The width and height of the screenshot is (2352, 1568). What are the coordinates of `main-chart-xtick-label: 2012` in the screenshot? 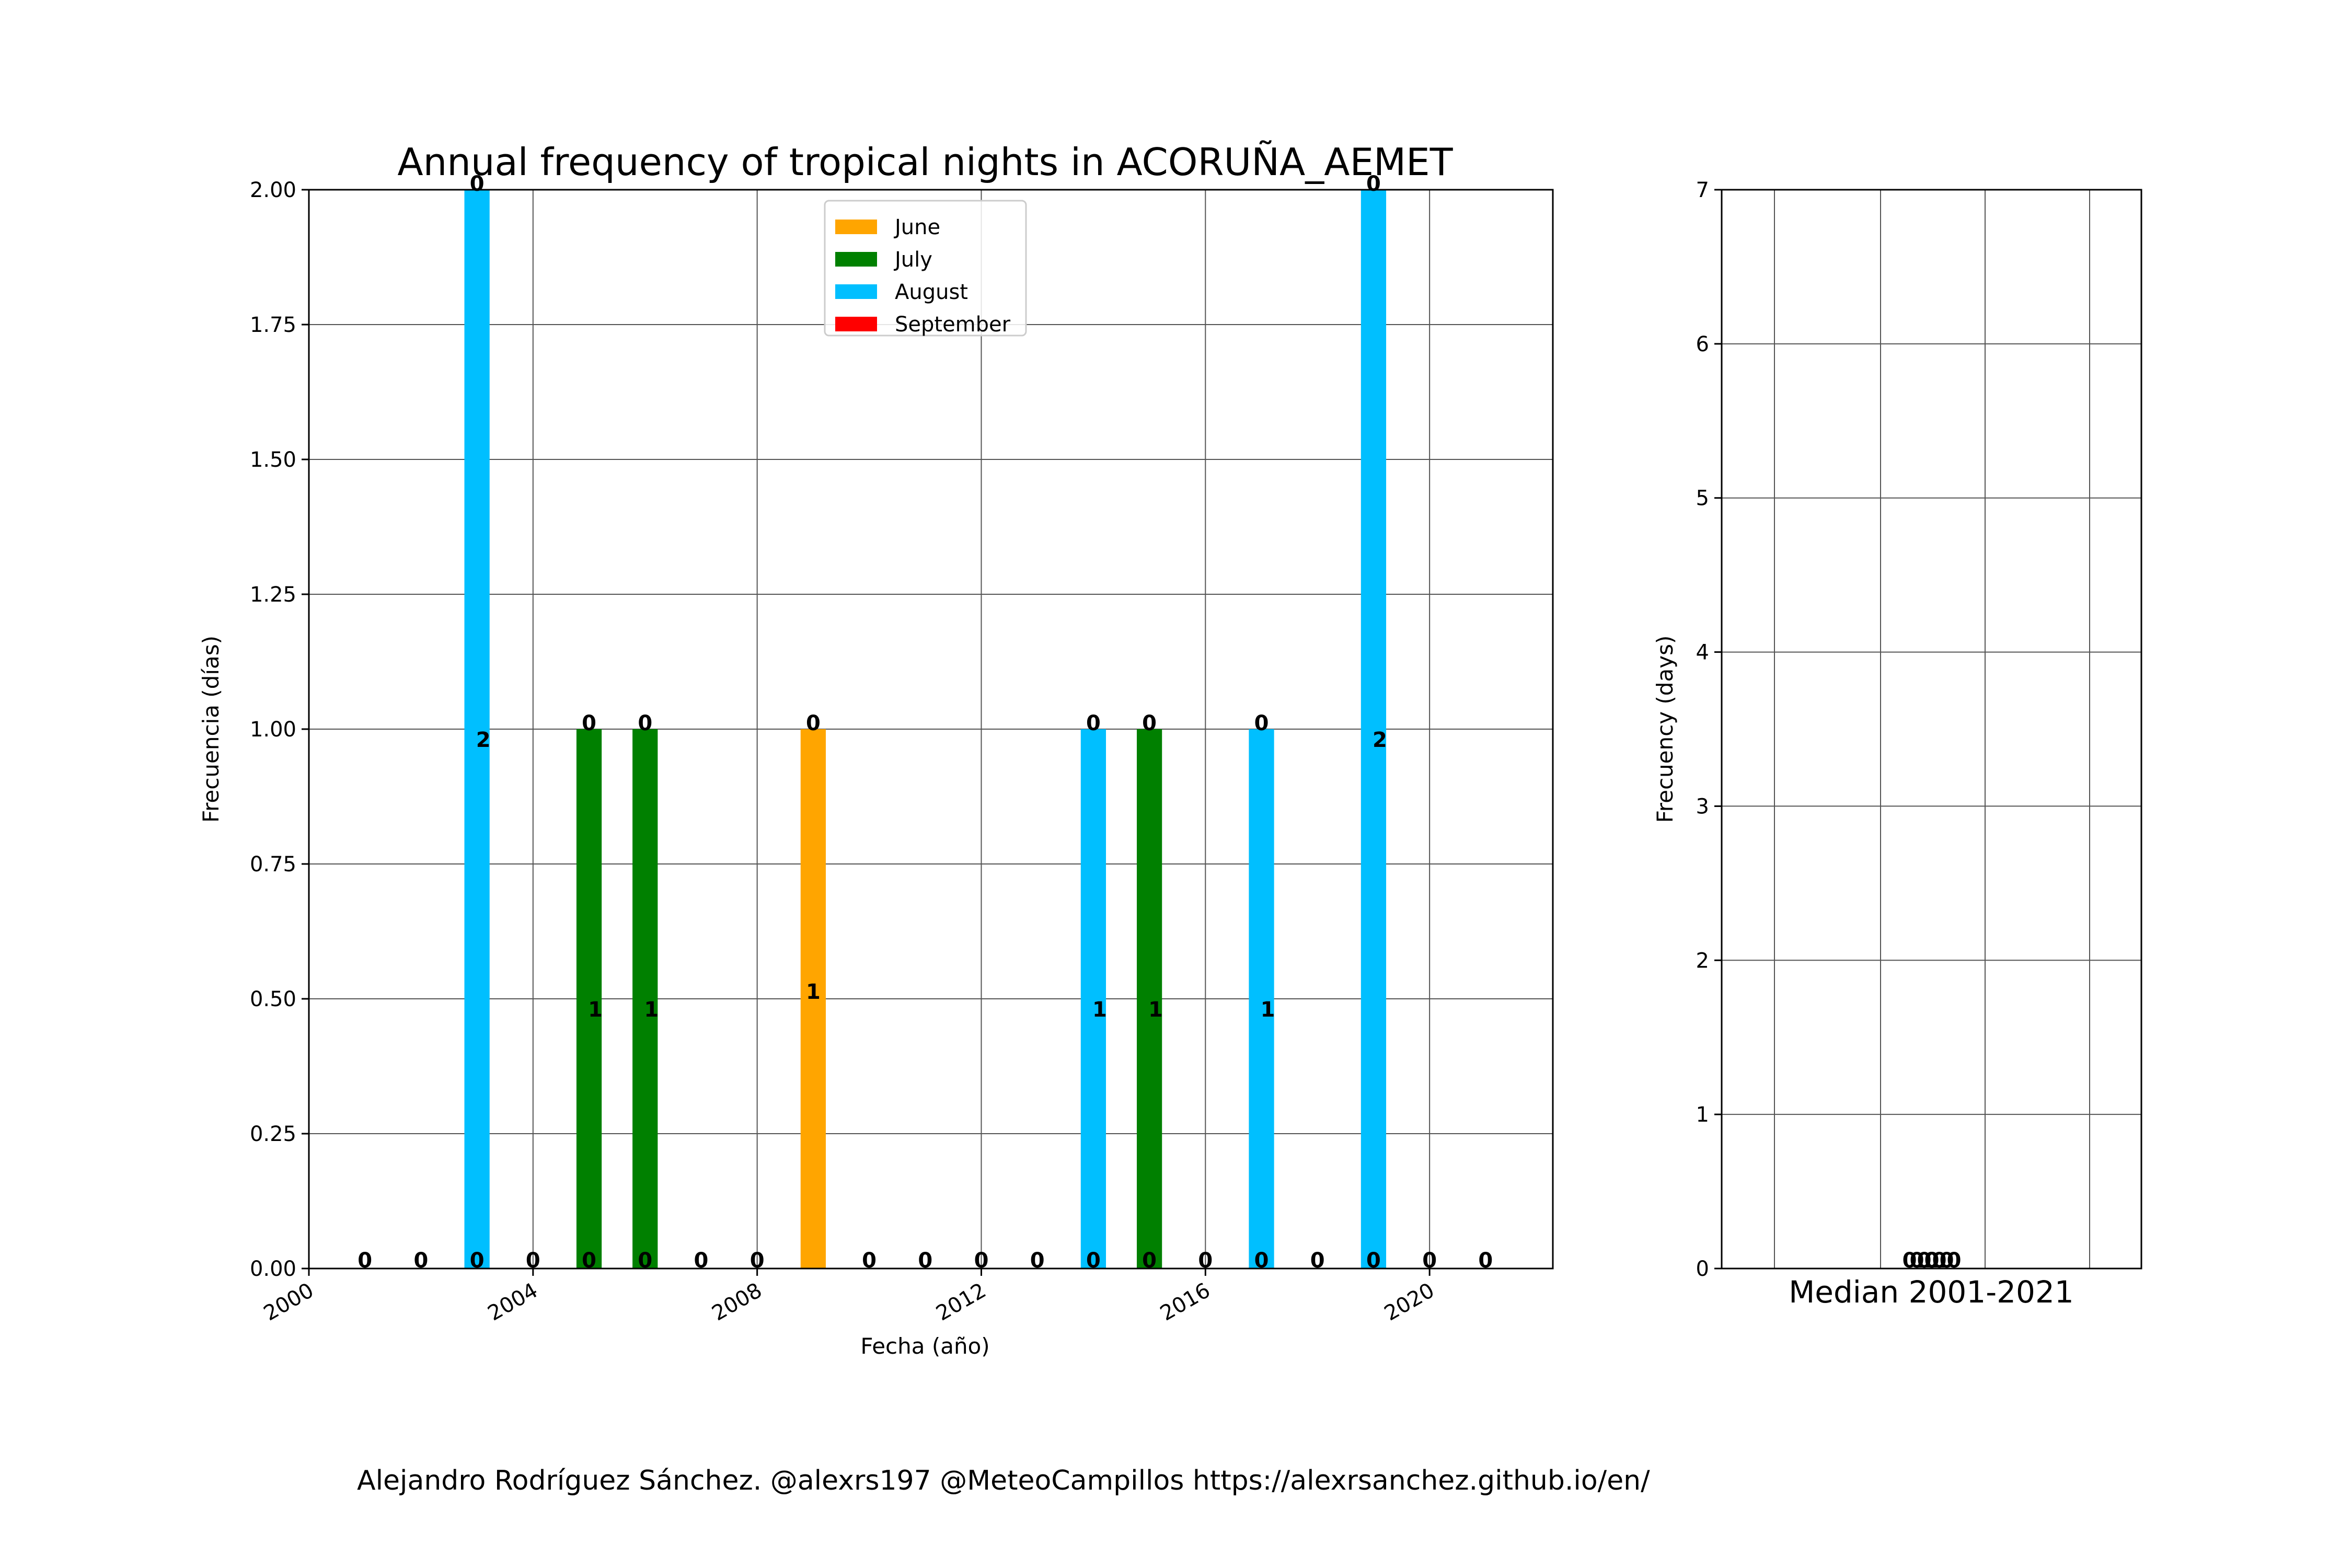 It's located at (961, 1302).